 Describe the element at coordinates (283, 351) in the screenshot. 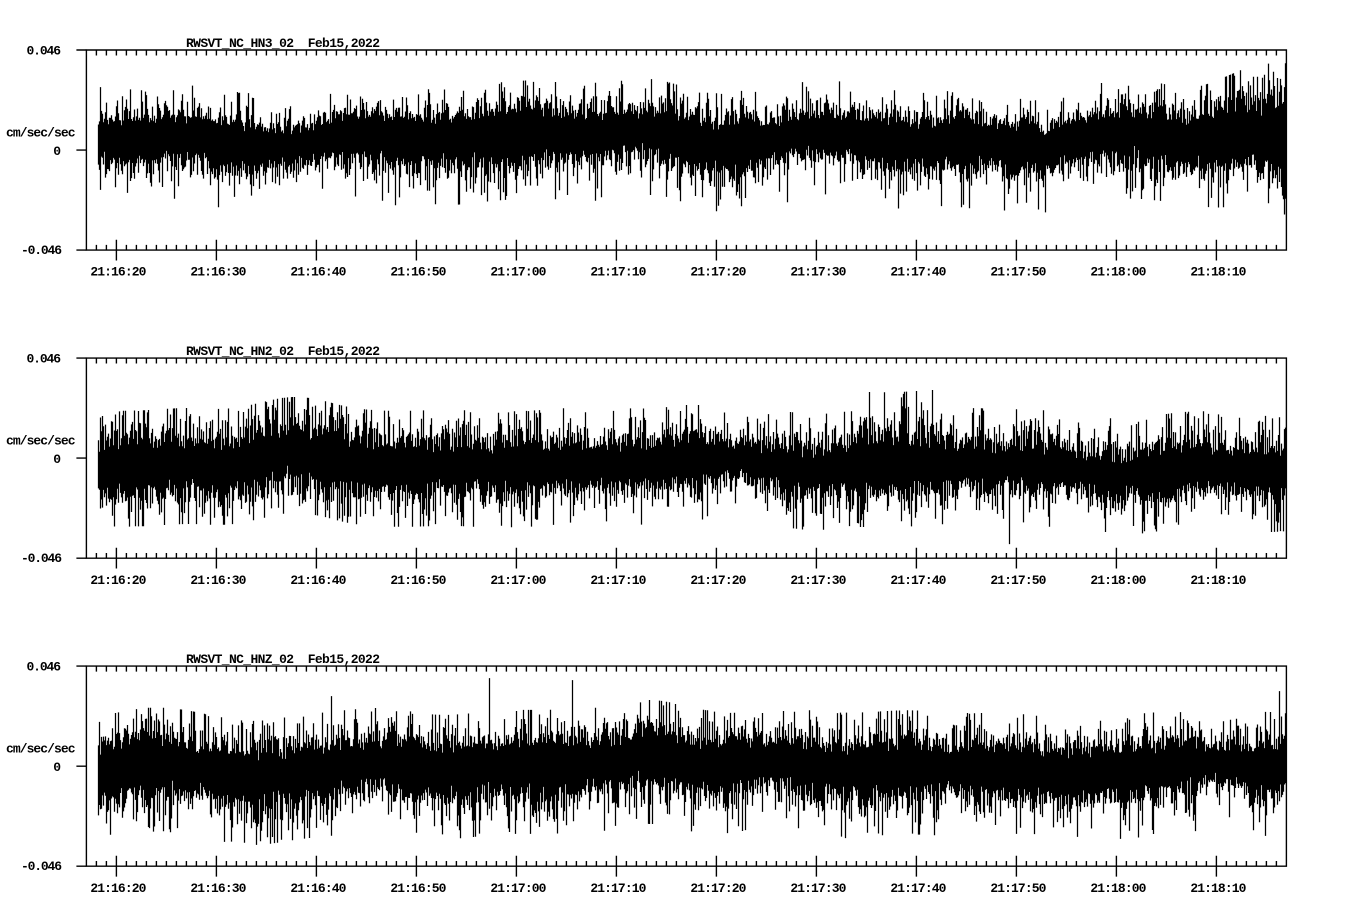

I see `svg-text: RWSVT_NC_HN2_02 Feb15,2022` at that location.